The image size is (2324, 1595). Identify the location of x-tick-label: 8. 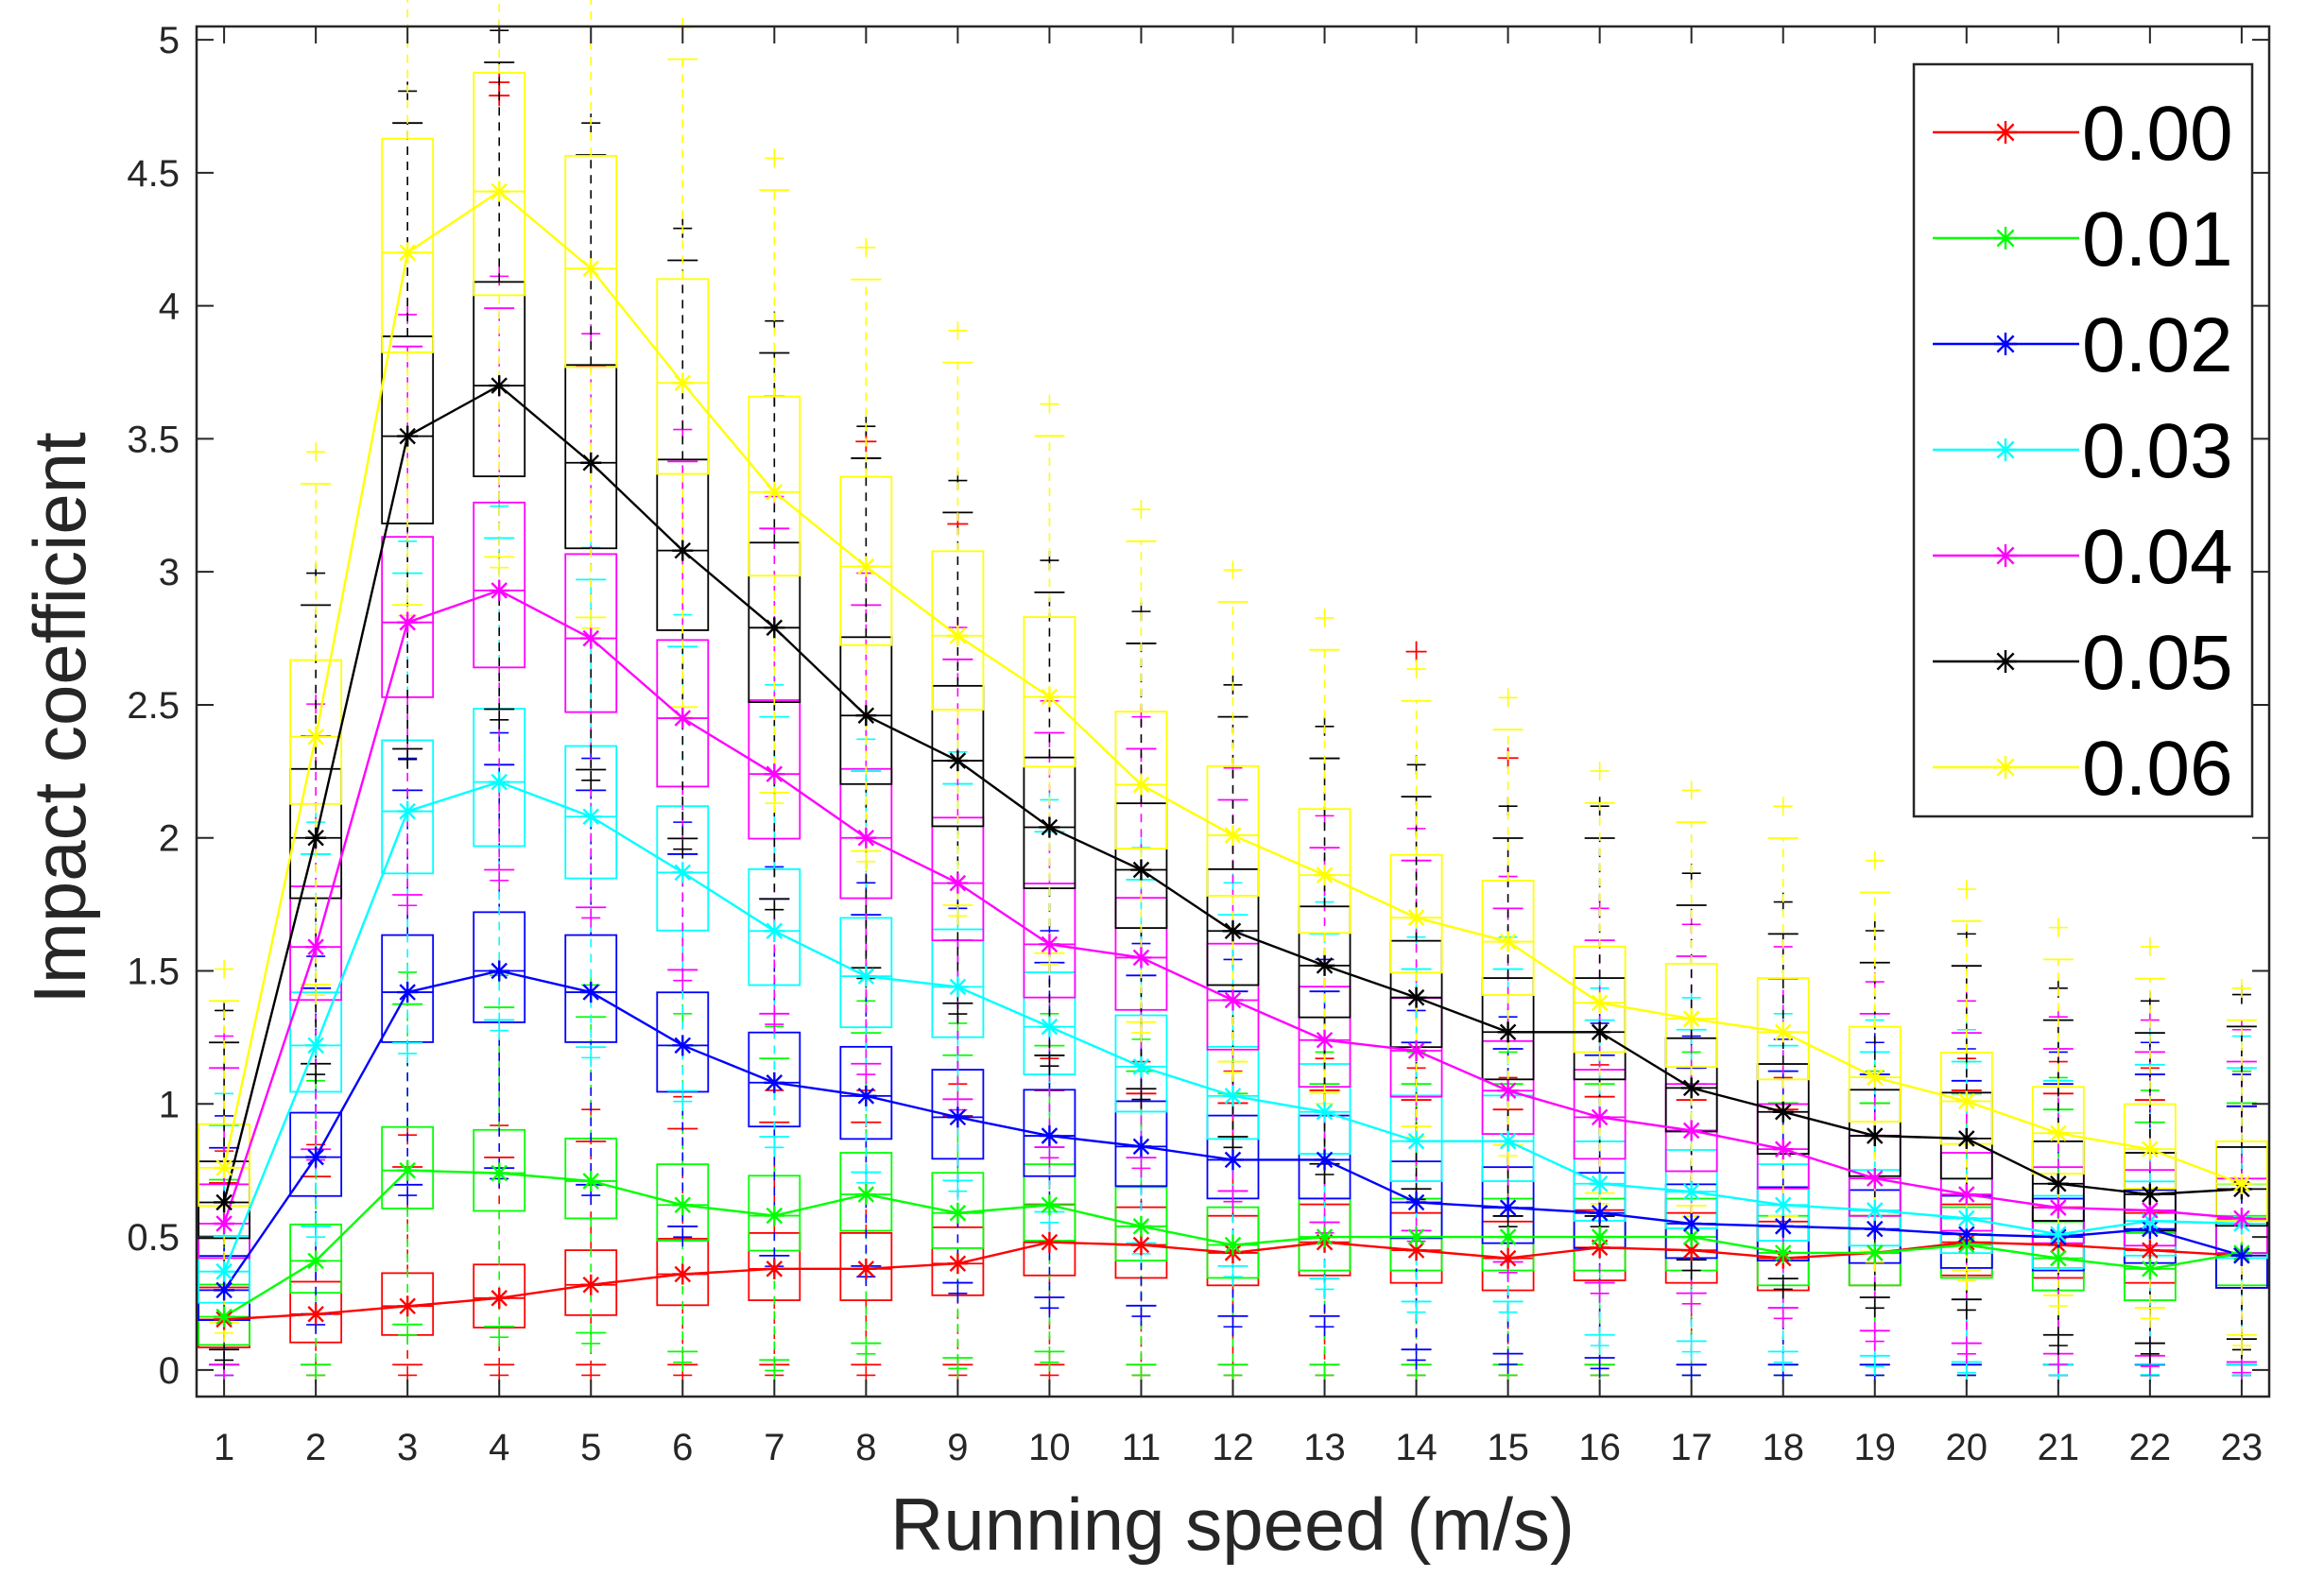
(866, 1447).